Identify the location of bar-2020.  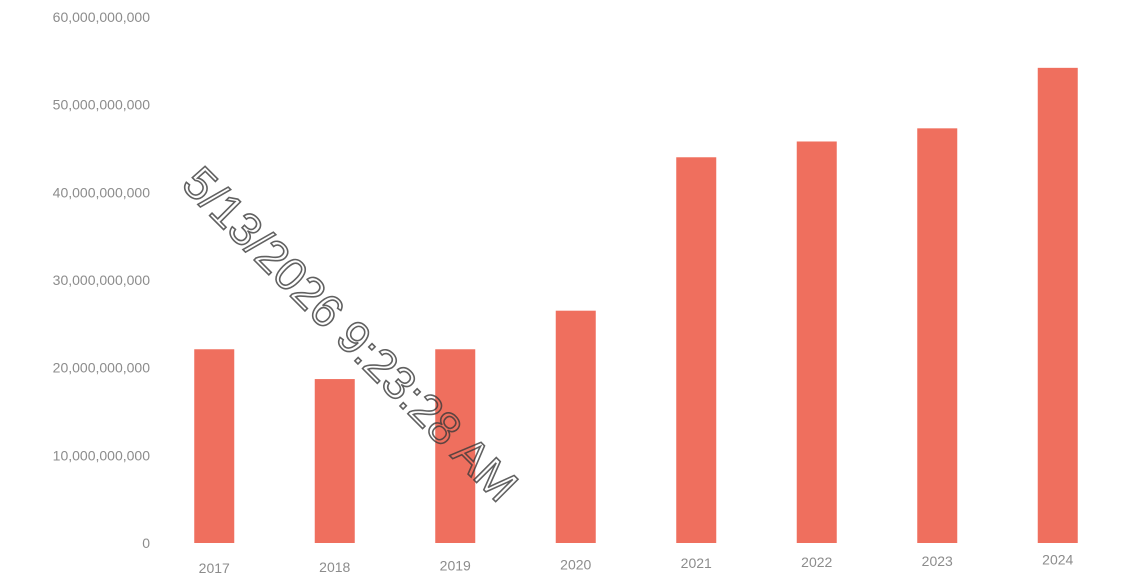
(575, 426).